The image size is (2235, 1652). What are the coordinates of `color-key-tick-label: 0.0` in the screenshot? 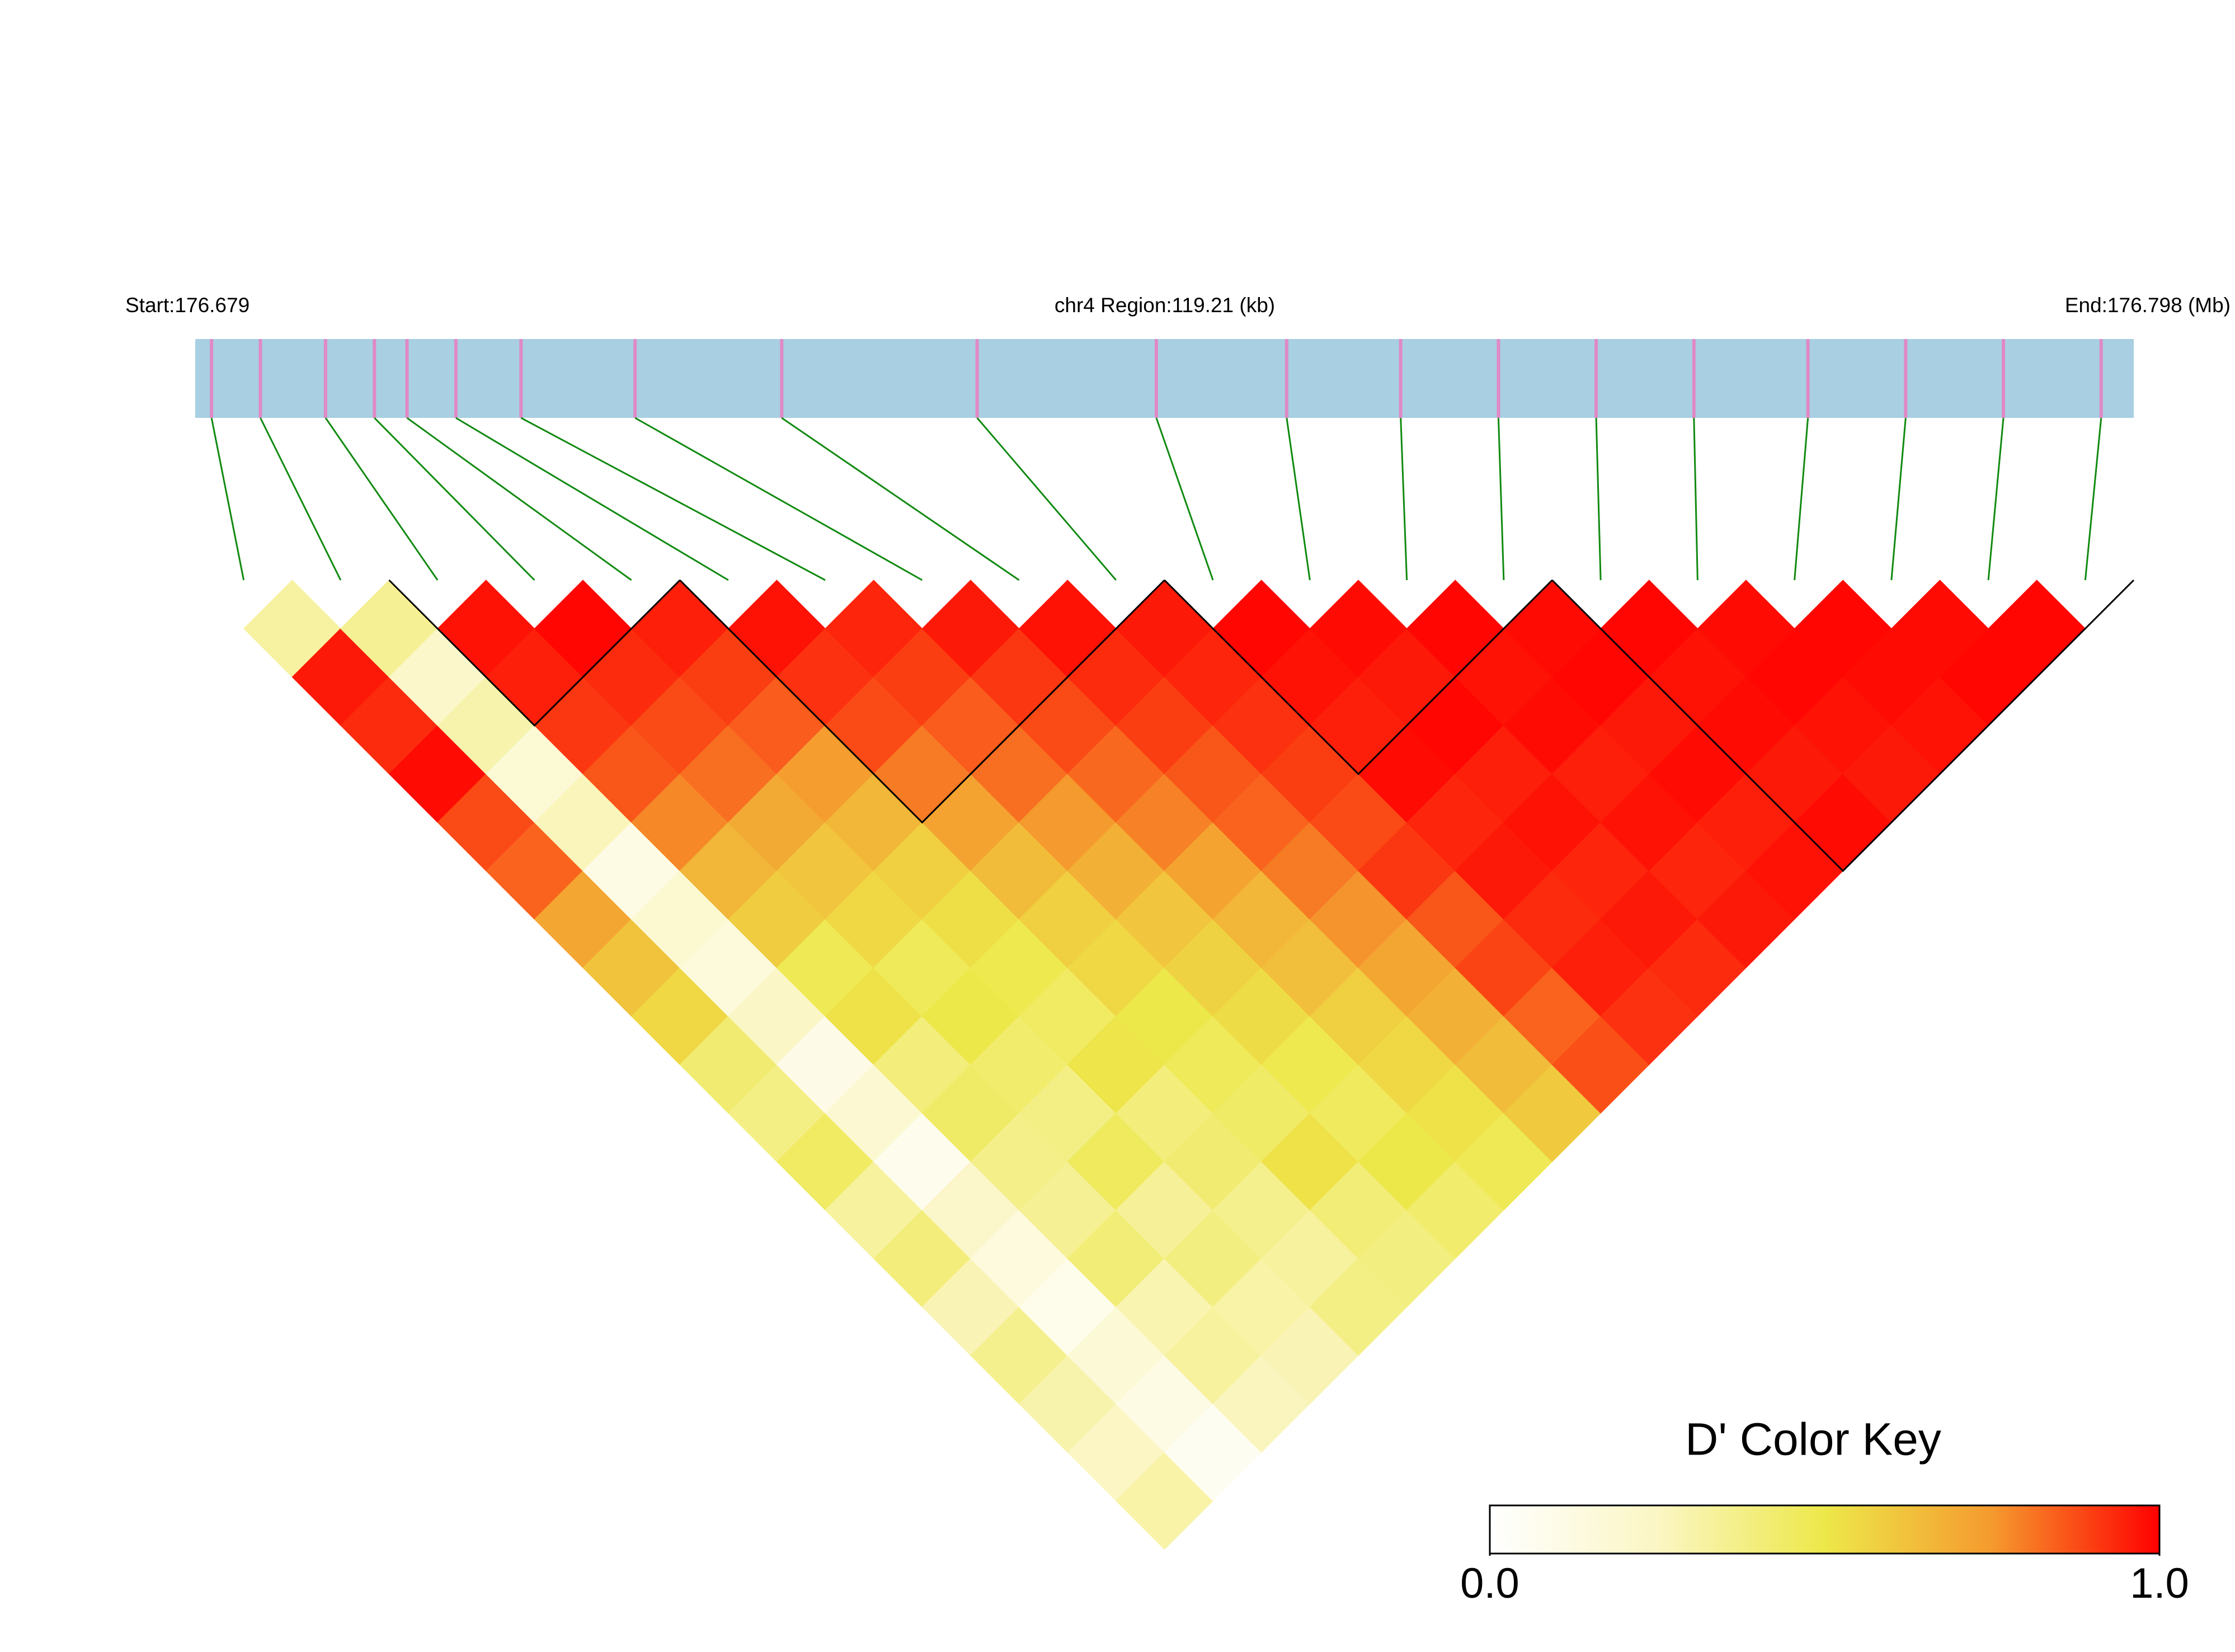 It's located at (1489, 1584).